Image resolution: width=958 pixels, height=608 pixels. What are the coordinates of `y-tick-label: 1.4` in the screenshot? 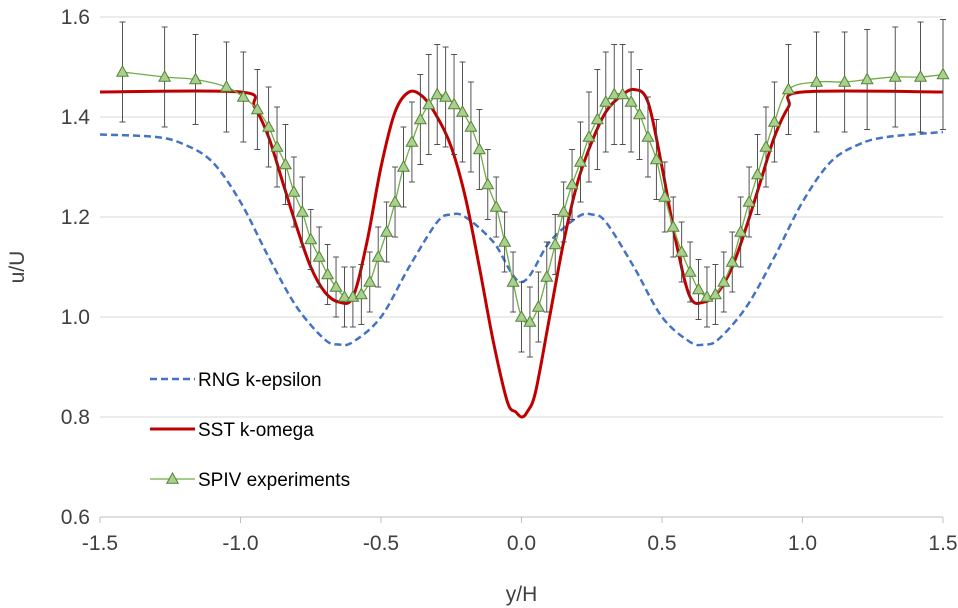 It's located at (76, 117).